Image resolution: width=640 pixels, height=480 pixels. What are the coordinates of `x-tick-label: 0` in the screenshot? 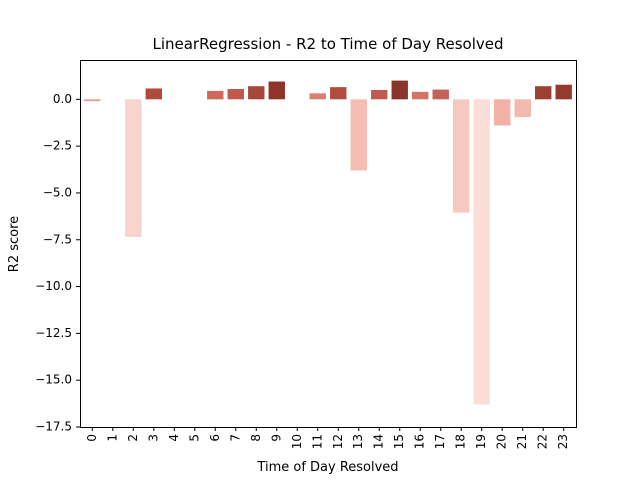 It's located at (92, 438).